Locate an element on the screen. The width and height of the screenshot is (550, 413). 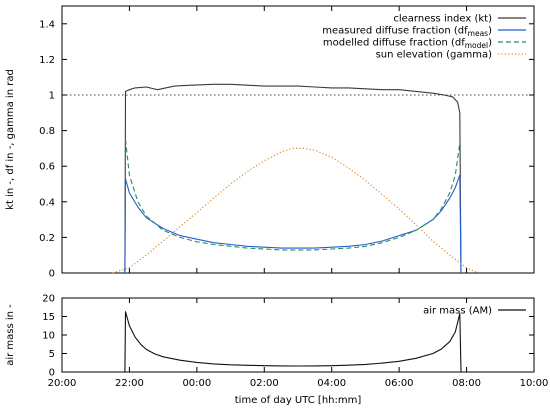
x-tick-label: 10:00 is located at coordinates (534, 383).